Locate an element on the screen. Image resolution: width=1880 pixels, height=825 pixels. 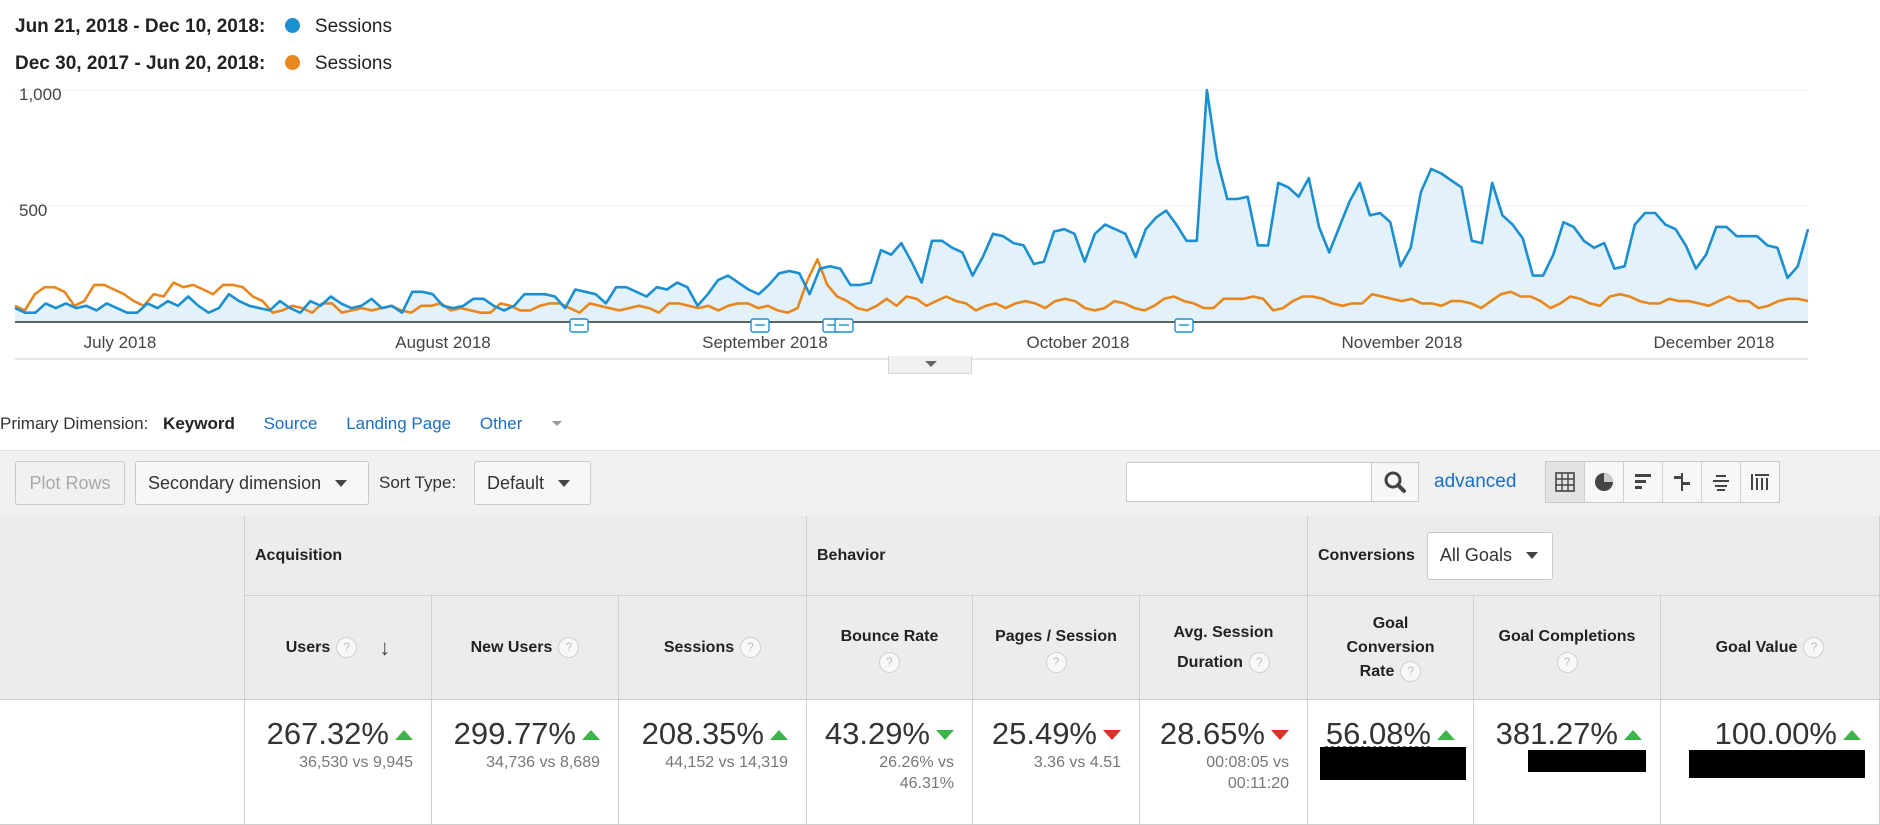
secondary-dimension-label: Secondary dimension is located at coordinates (235, 482).